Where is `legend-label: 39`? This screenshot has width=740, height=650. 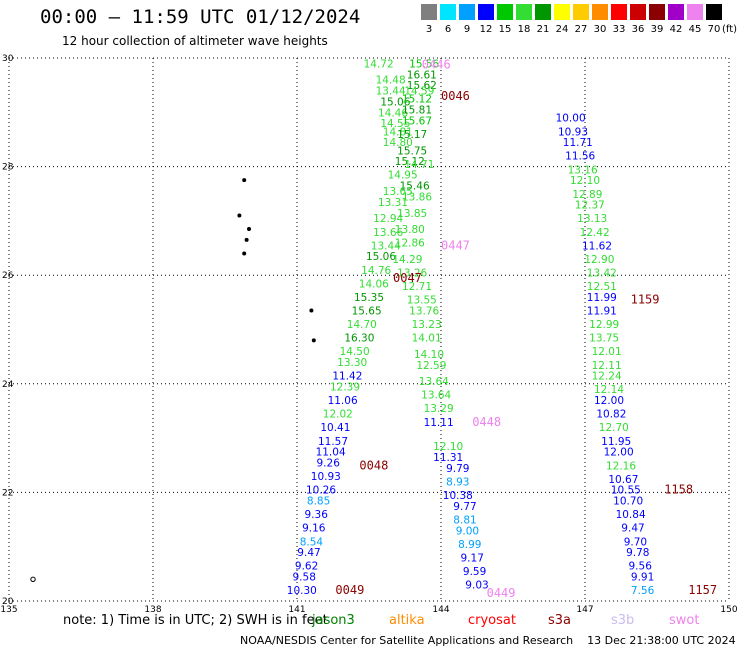 legend-label: 39 is located at coordinates (657, 29).